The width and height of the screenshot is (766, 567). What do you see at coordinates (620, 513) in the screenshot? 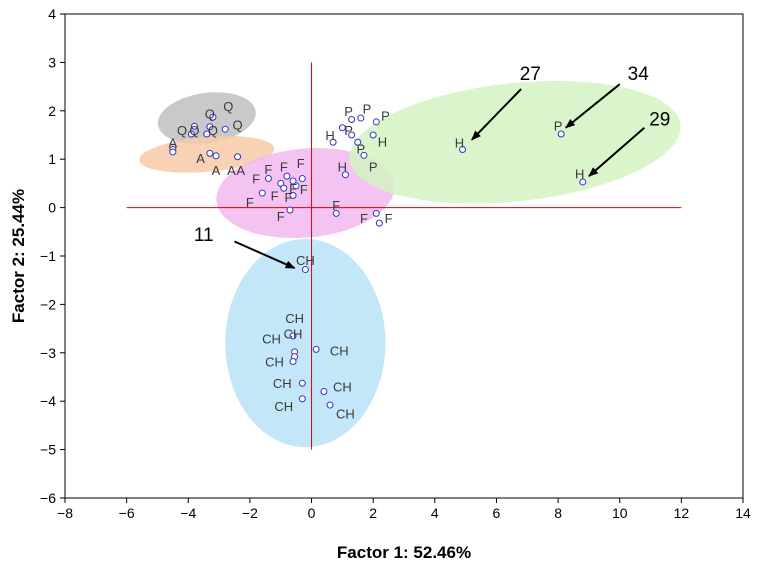
I see `x-tick-label: 10` at bounding box center [620, 513].